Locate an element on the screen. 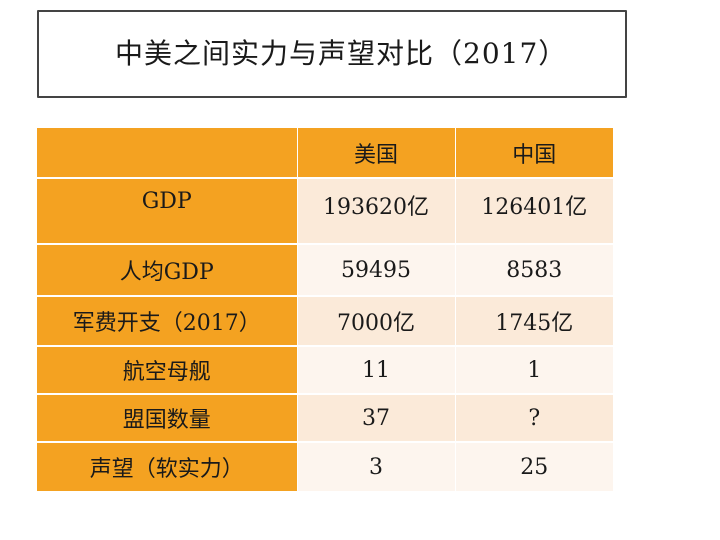 This screenshot has width=720, height=540. row-label-allies: 盟国数量 is located at coordinates (167, 418).